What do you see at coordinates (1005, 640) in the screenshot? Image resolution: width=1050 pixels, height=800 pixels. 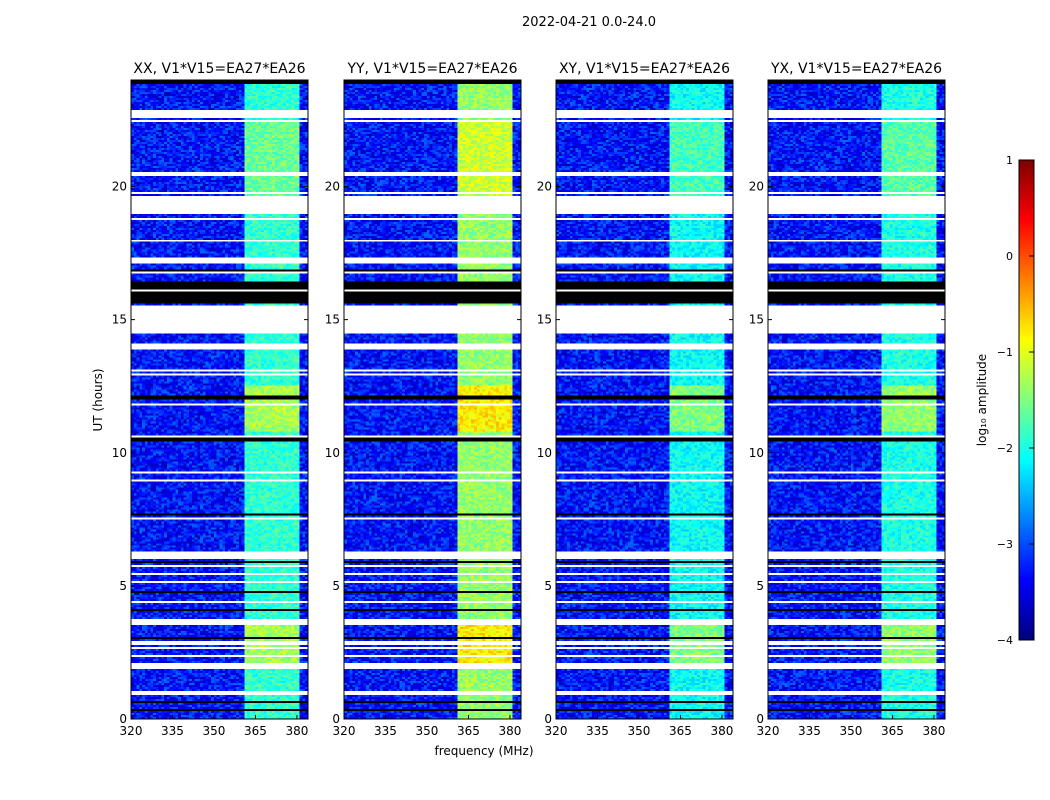 I see `colorbar-tick-label: −4` at bounding box center [1005, 640].